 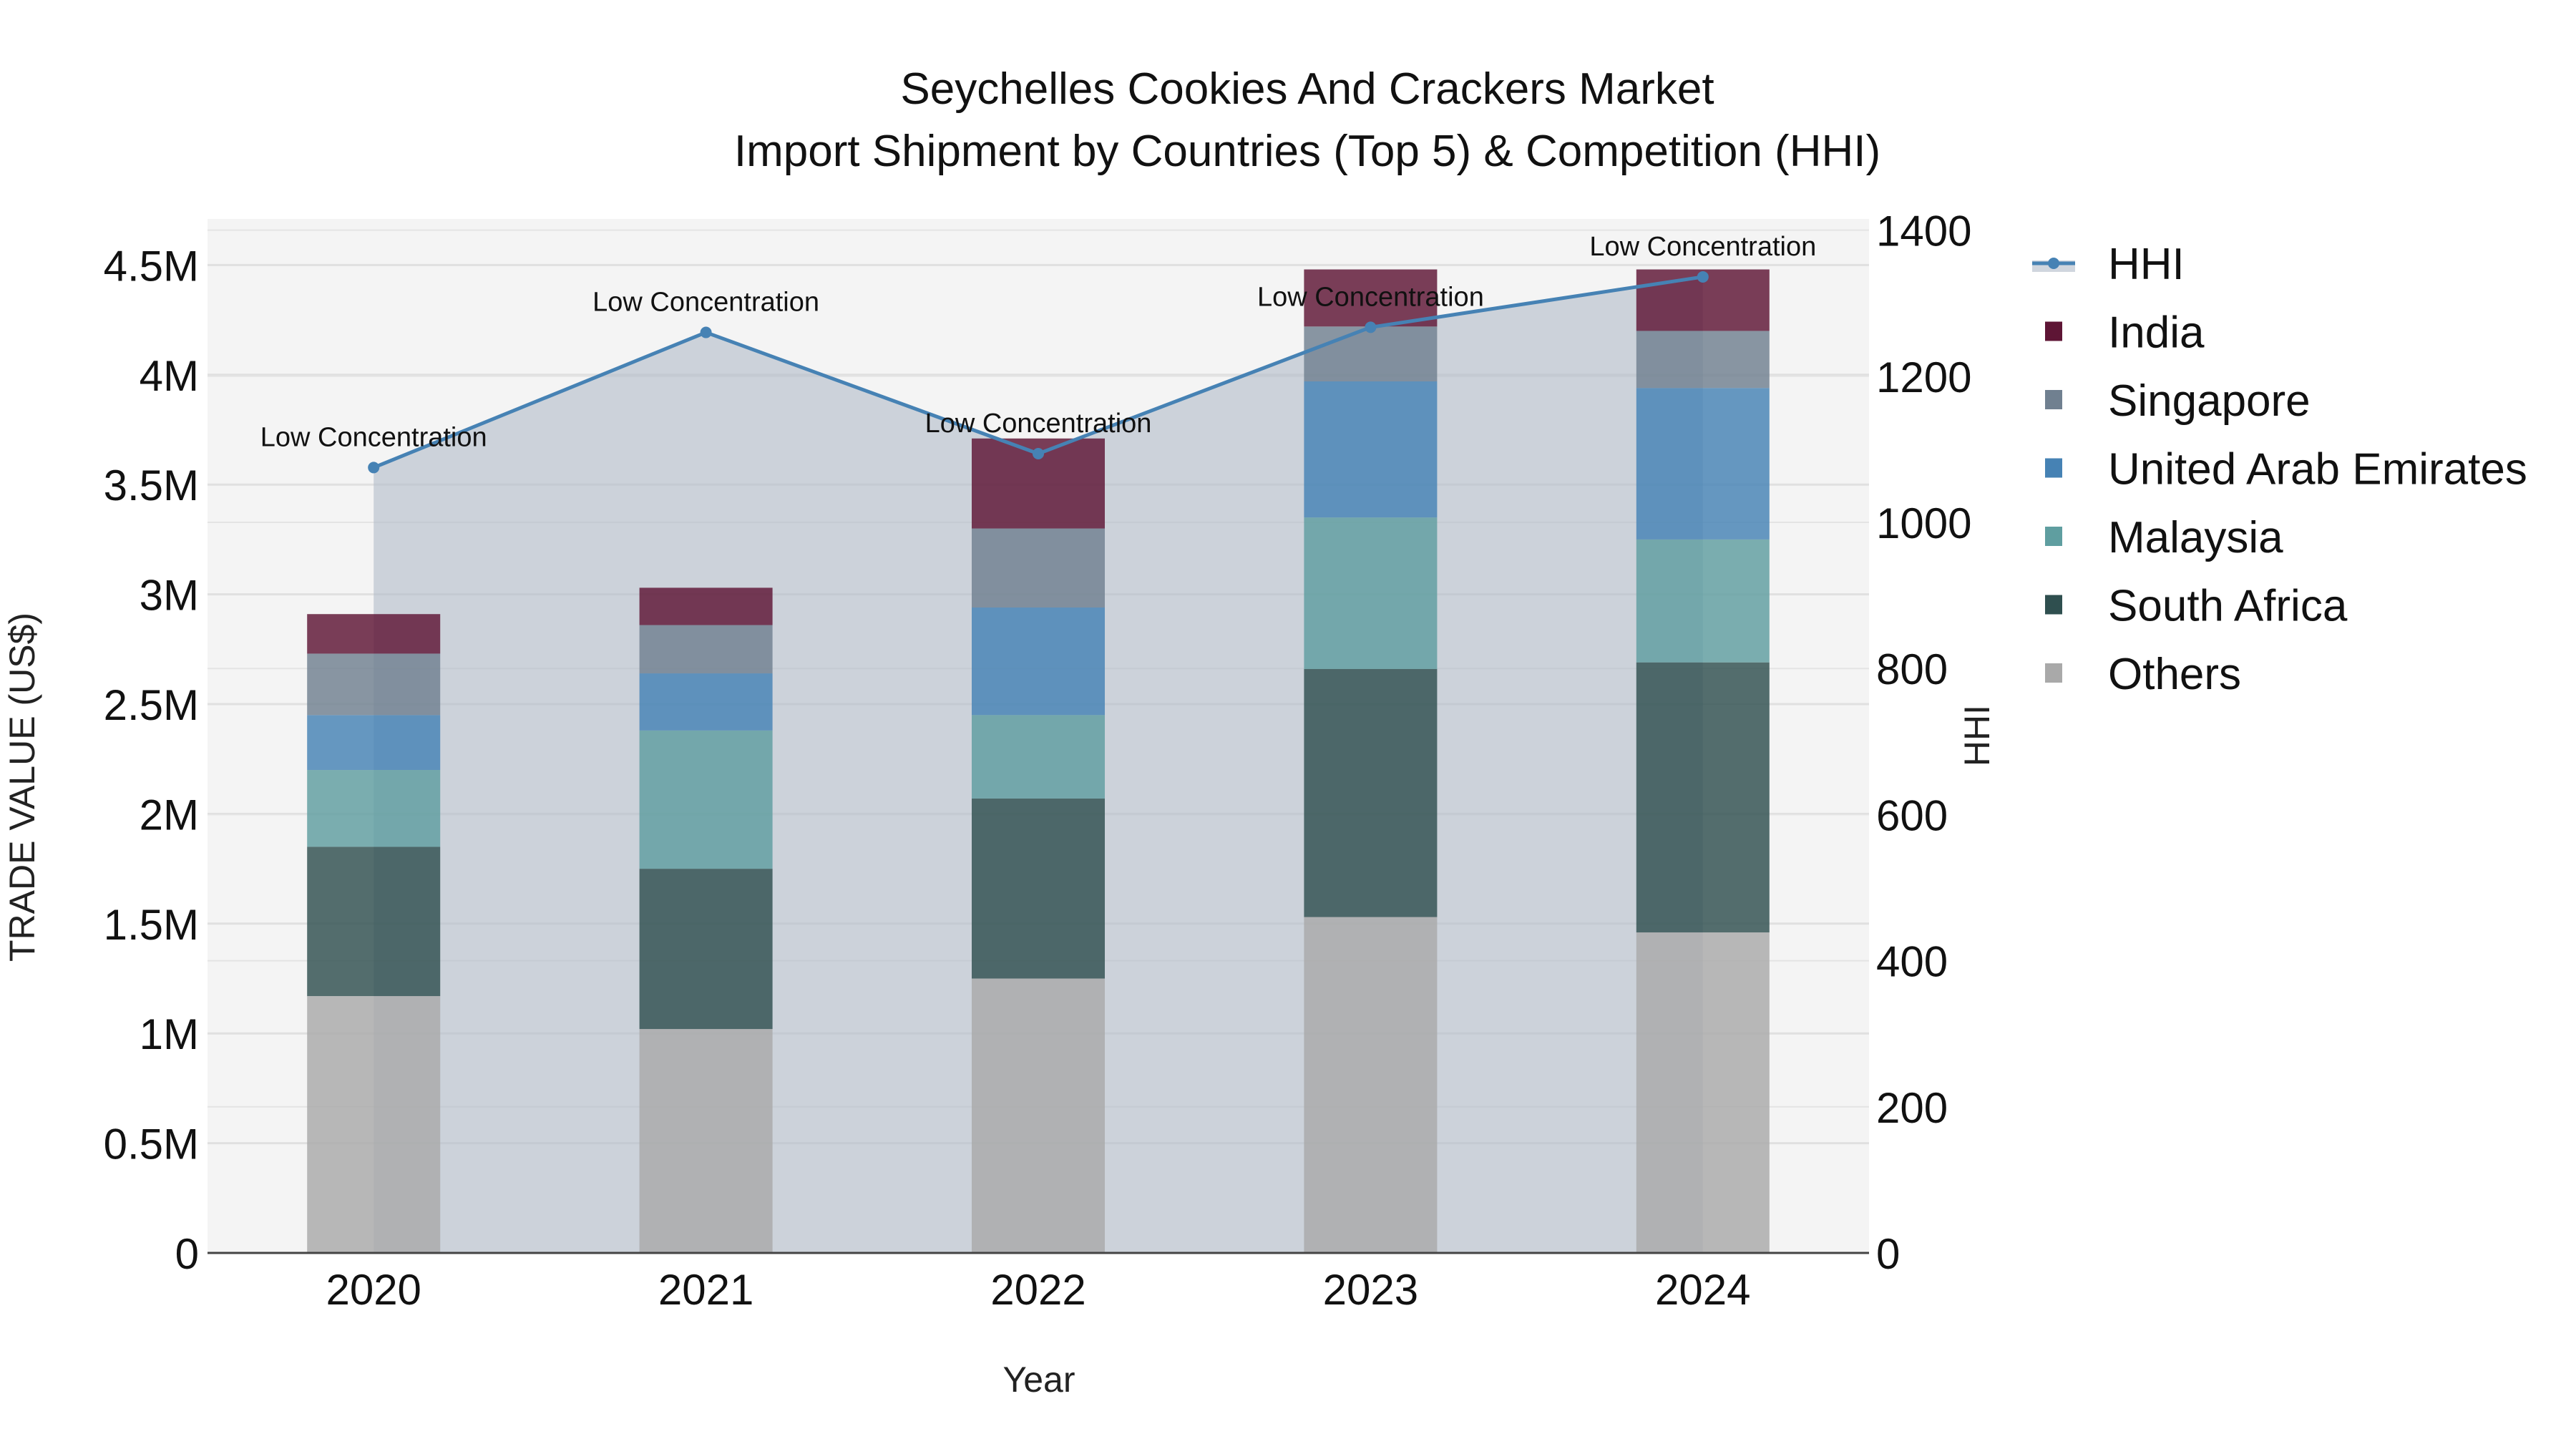 What do you see at coordinates (169, 815) in the screenshot?
I see `y-tick-label: 2M` at bounding box center [169, 815].